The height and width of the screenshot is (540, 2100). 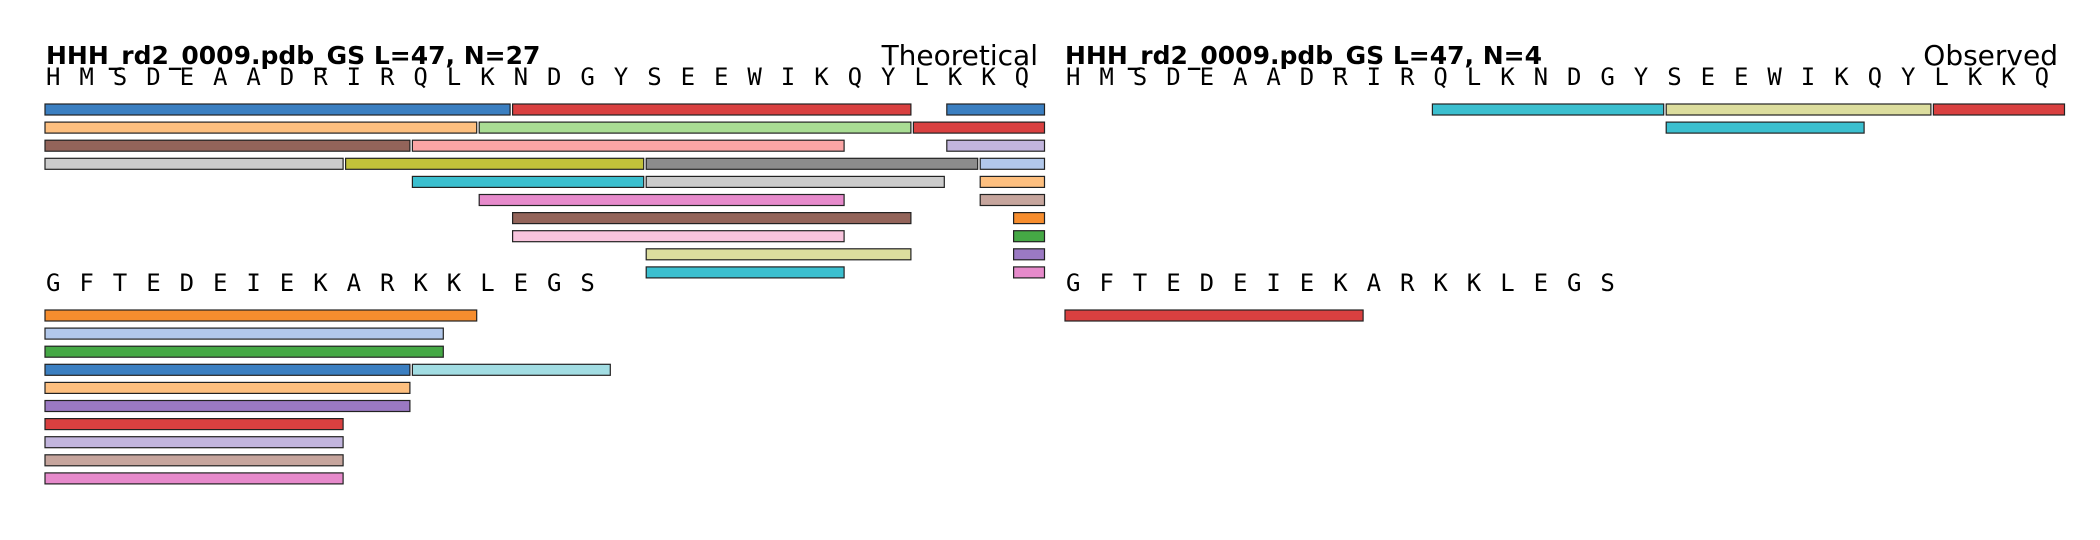 What do you see at coordinates (1303, 55) in the screenshot?
I see `panel-title: HHH_rd2_0009.pdb_GS L=47, N=4` at bounding box center [1303, 55].